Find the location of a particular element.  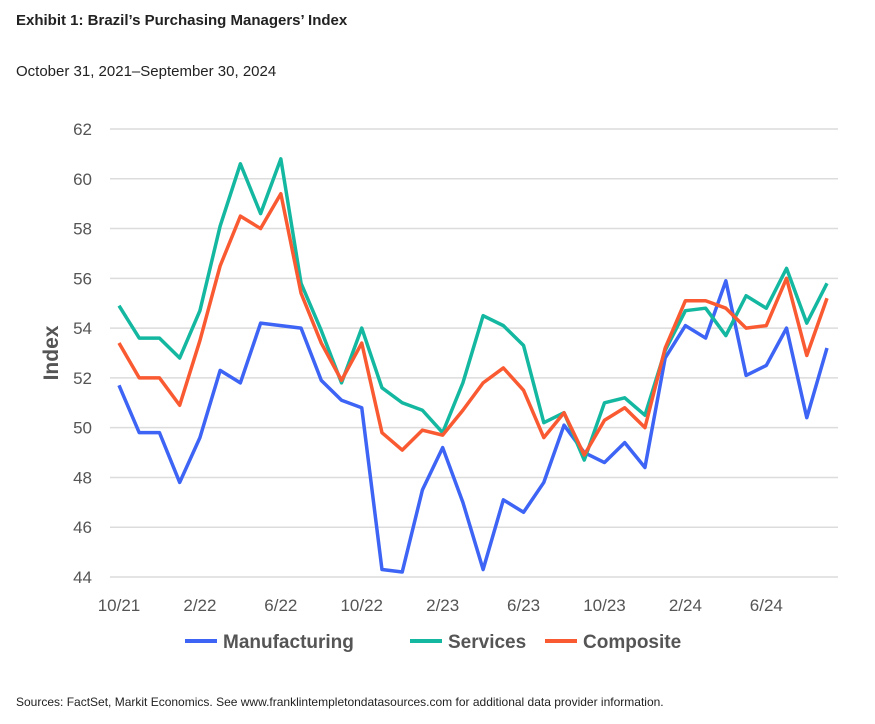

y-tick-label: 56 is located at coordinates (82, 278).